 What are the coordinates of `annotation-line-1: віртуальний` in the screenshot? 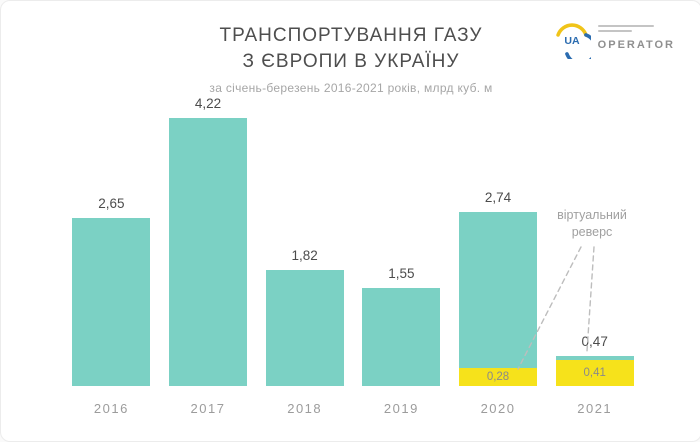 It's located at (592, 215).